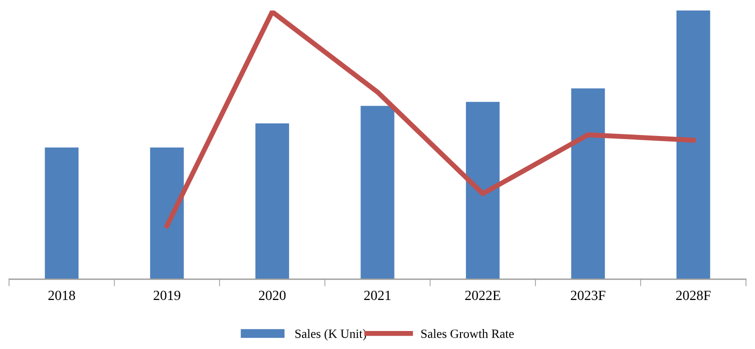  Describe the element at coordinates (272, 295) in the screenshot. I see `x-tick-label: 2020` at that location.